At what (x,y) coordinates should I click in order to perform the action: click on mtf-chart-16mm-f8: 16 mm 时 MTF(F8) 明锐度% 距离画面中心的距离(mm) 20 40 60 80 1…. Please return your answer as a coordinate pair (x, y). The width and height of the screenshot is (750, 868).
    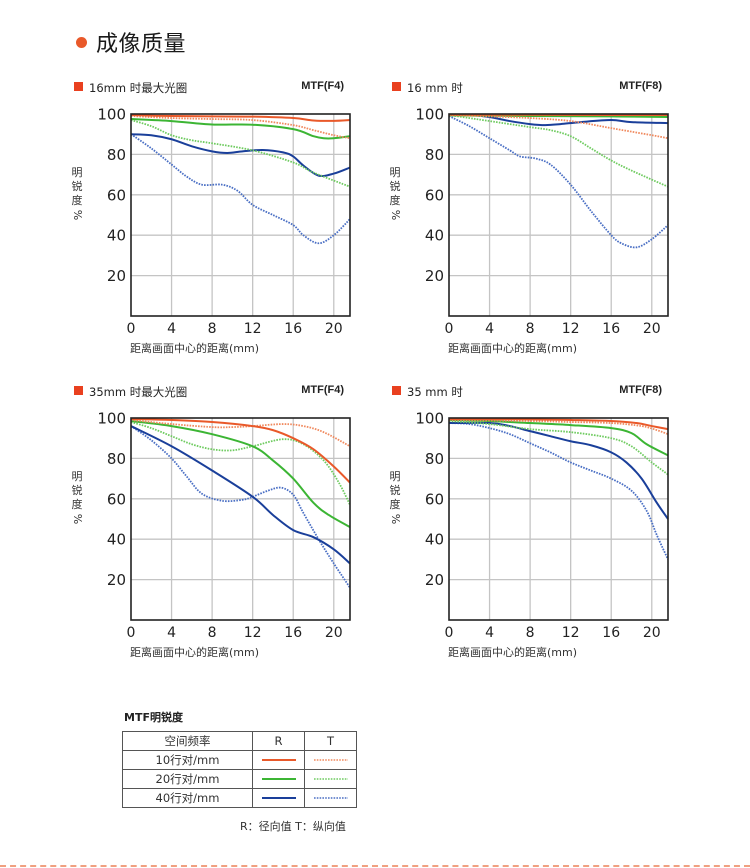
    Looking at the image, I should click on (540, 225).